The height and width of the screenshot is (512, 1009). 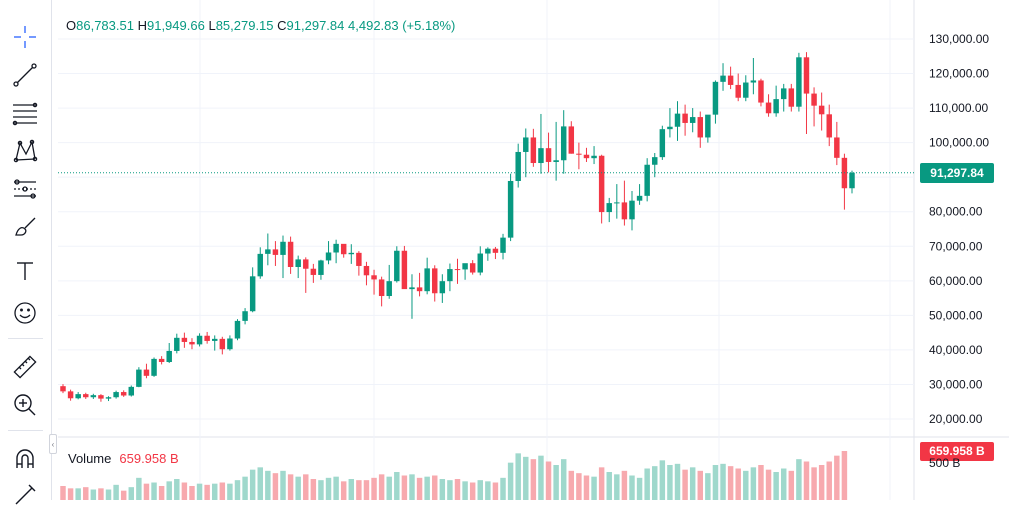 I want to click on ruler-icon, so click(x=25, y=367).